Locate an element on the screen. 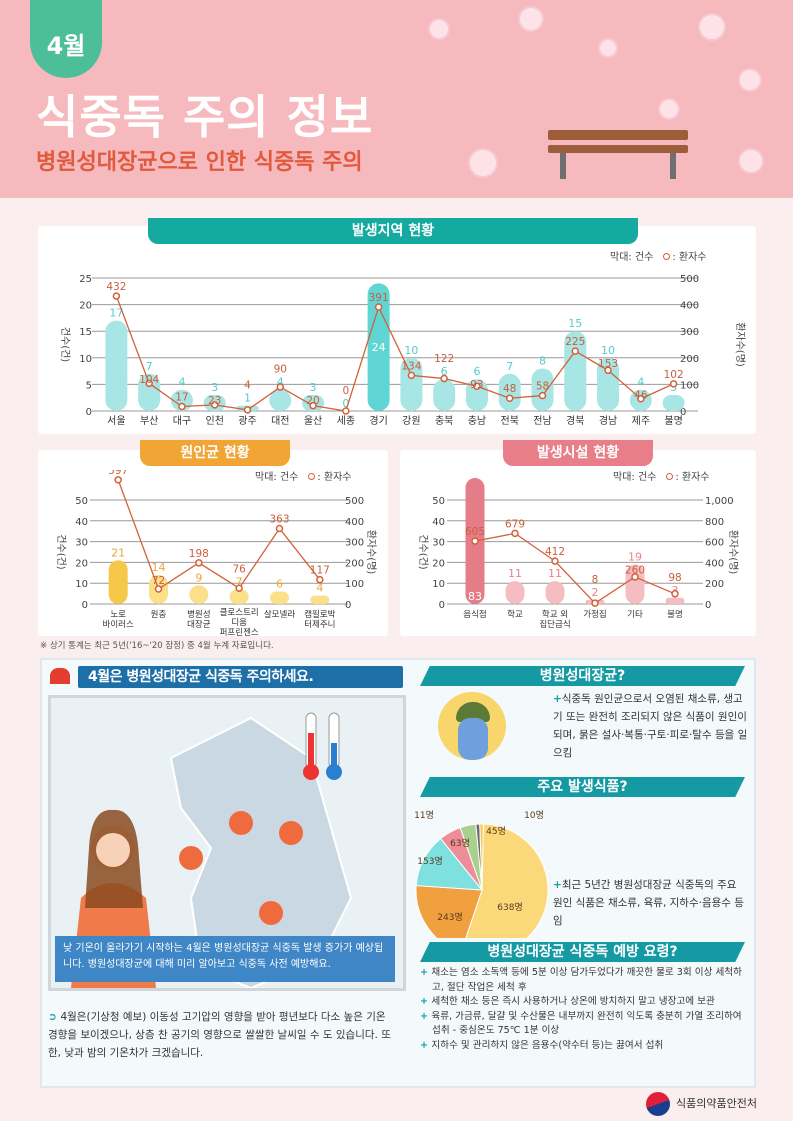  left-tick-label: 0 is located at coordinates (89, 412).